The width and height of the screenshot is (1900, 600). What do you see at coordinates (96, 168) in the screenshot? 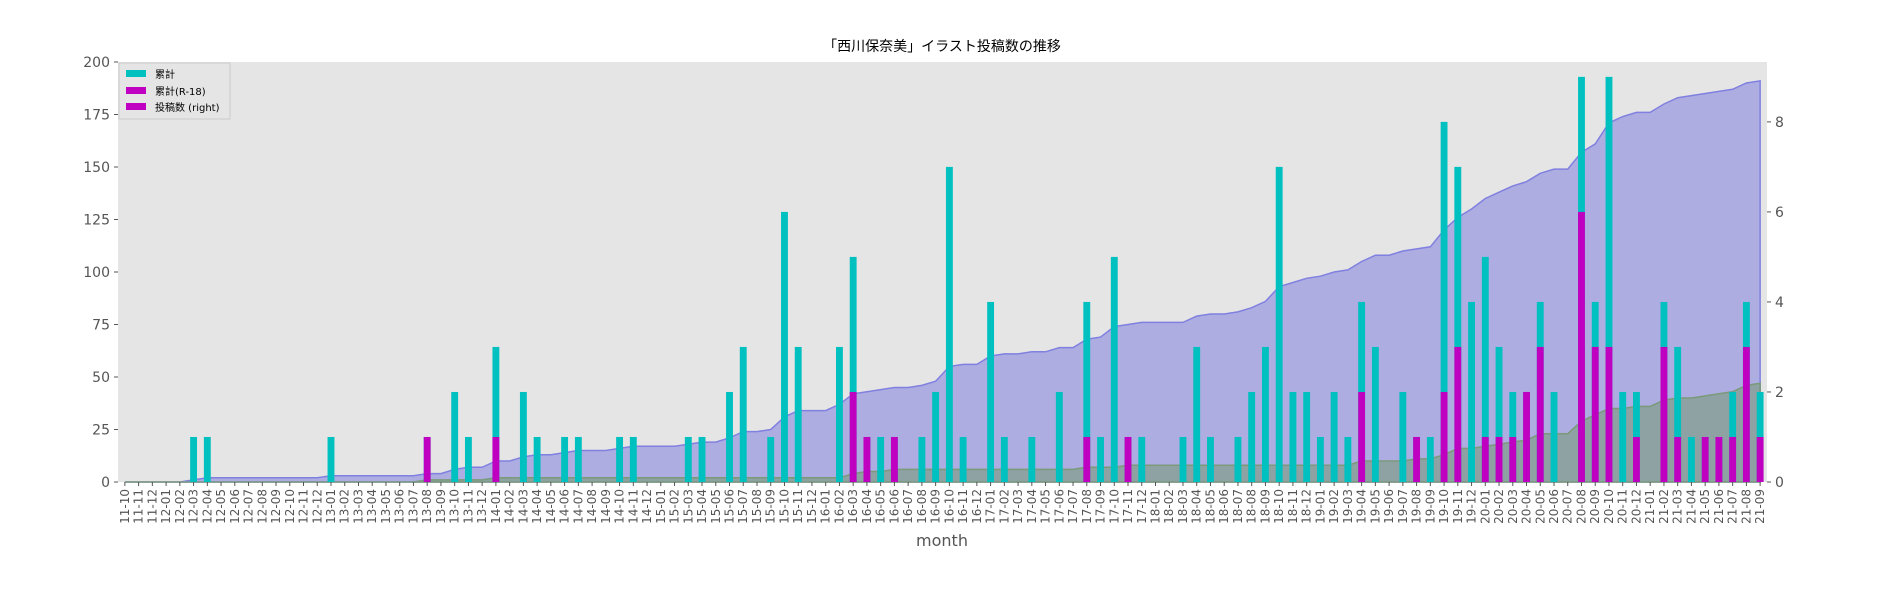
I see `y-tick-label: 150` at bounding box center [96, 168].